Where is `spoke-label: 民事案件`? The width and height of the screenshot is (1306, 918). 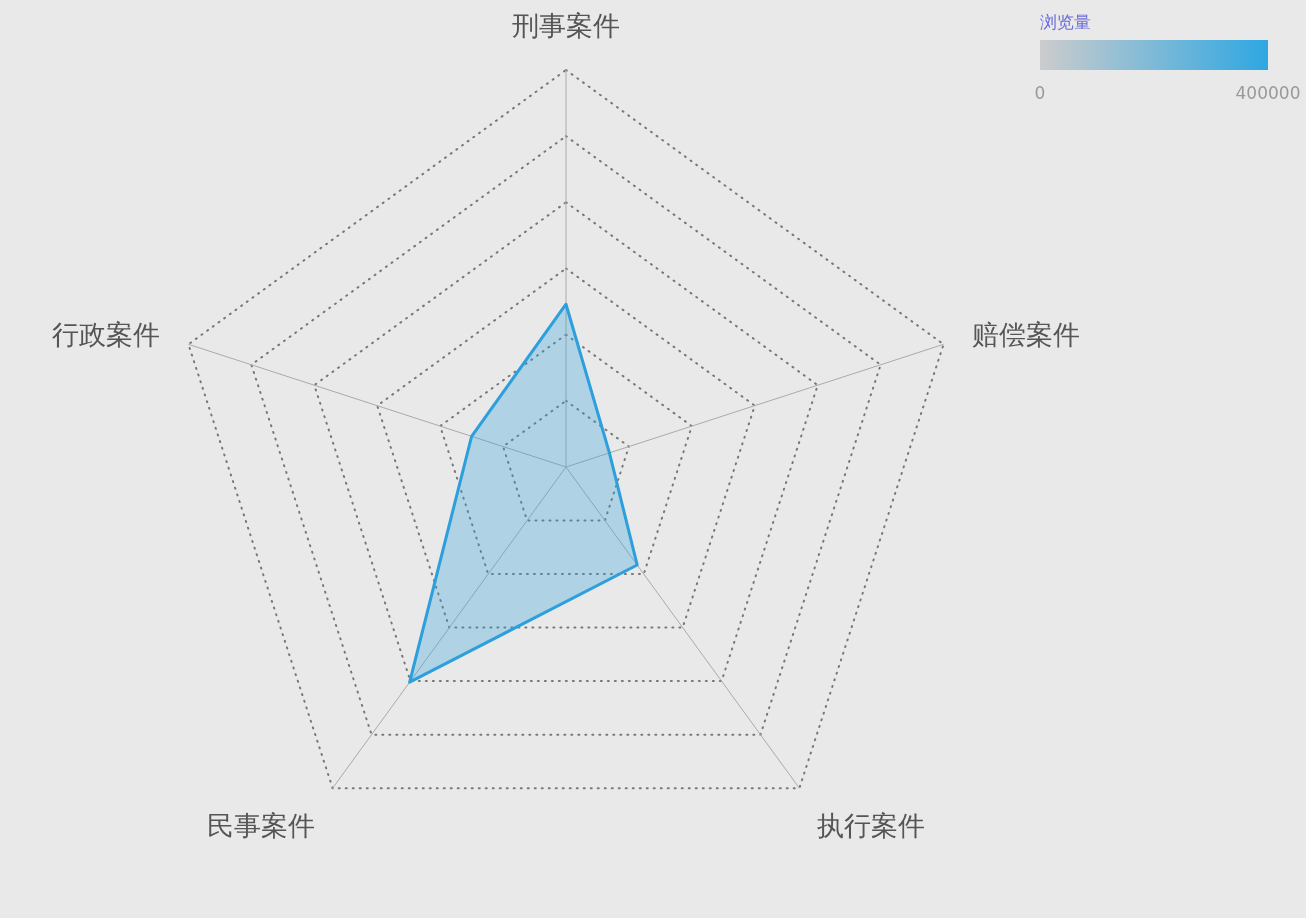 spoke-label: 民事案件 is located at coordinates (261, 826).